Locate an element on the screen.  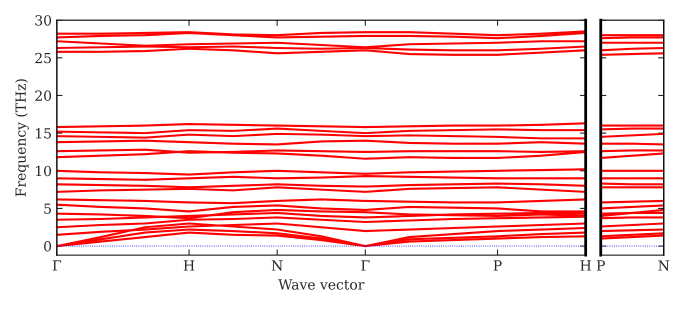
y-tick-label: 20 is located at coordinates (43, 95).